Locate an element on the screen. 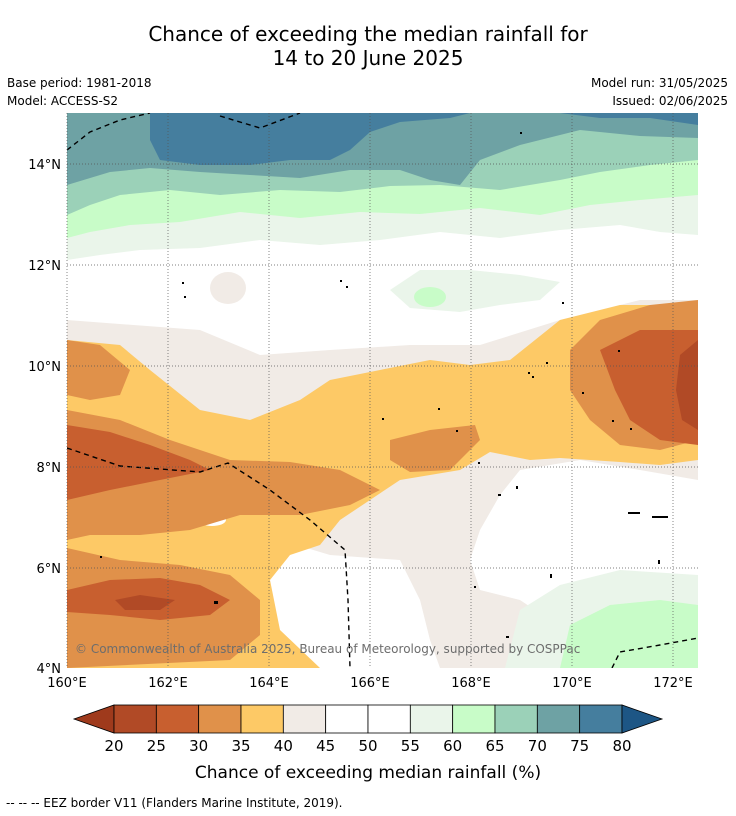  colorbar-tick-label: 40 is located at coordinates (283, 746).